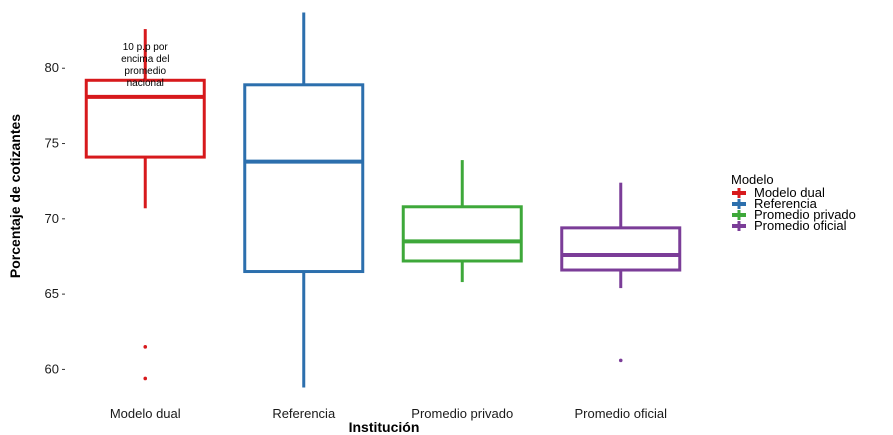 Image resolution: width=893 pixels, height=435 pixels. Describe the element at coordinates (52, 218) in the screenshot. I see `y-tick-label: 70` at that location.